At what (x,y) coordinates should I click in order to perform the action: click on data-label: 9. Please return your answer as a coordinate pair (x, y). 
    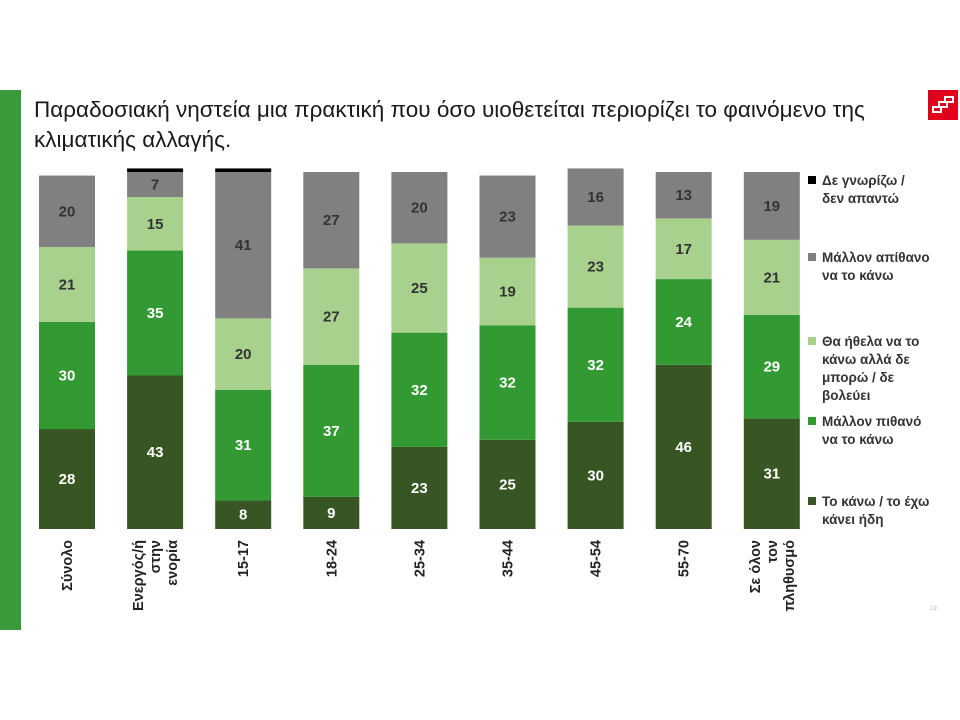
    Looking at the image, I should click on (331, 513).